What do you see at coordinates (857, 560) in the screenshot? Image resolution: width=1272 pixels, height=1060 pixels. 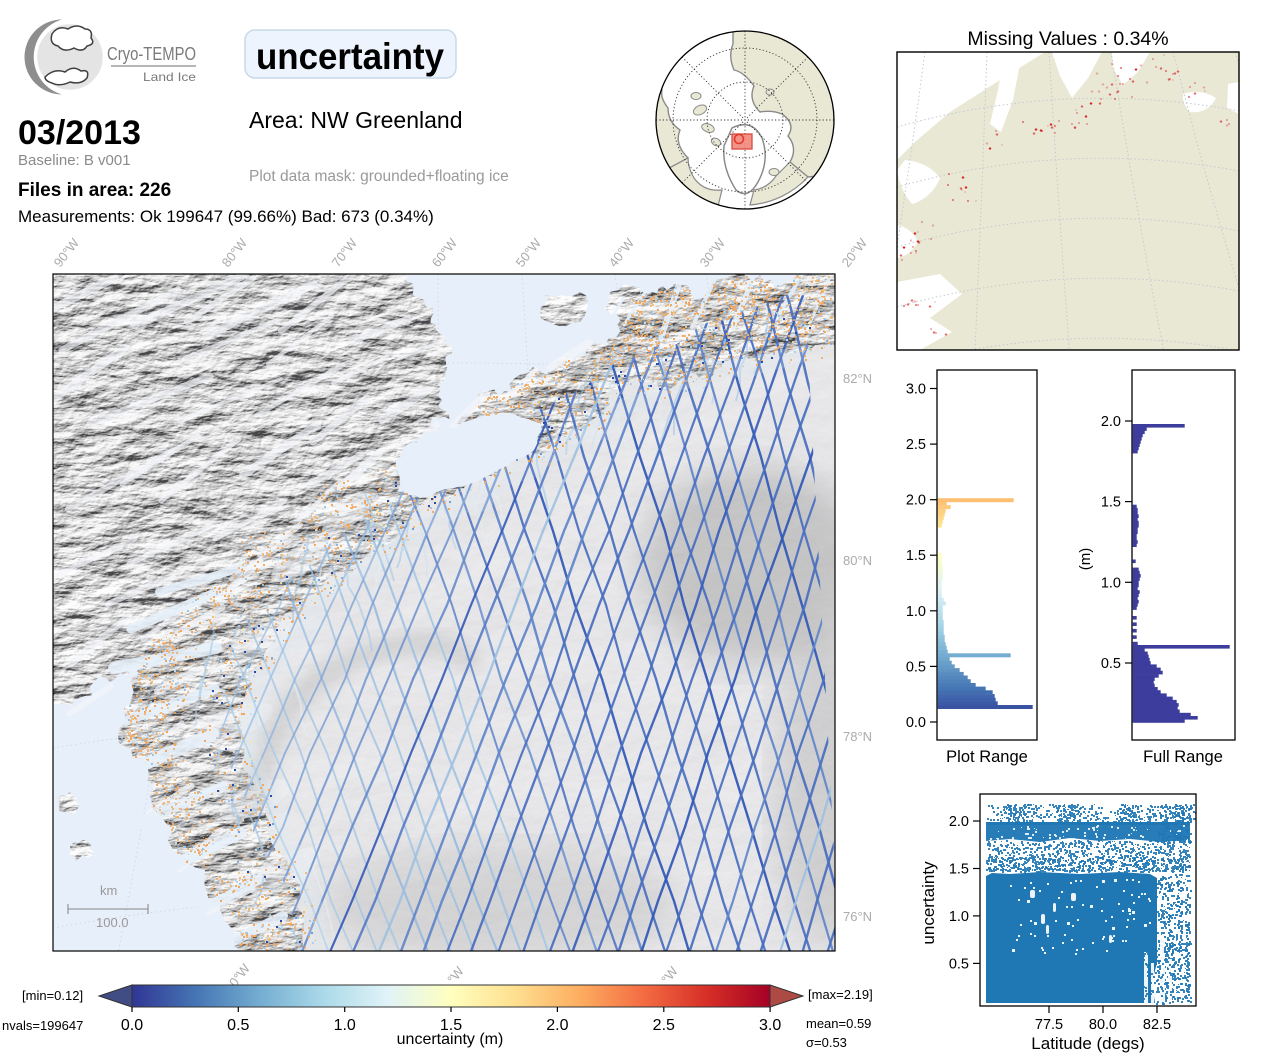 I see `svg-text: 80°N` at bounding box center [857, 560].